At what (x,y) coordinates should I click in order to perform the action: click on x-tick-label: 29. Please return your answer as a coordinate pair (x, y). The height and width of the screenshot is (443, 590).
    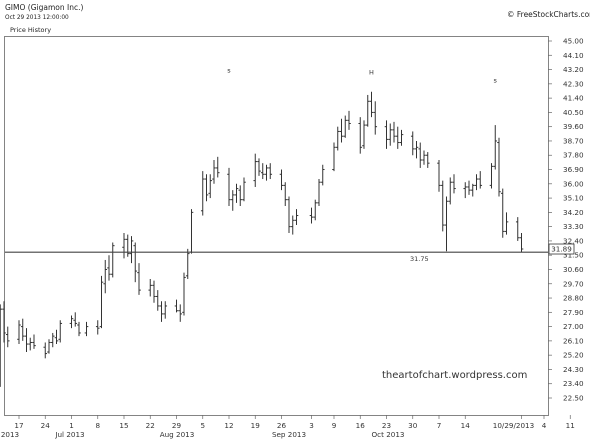
    Looking at the image, I should click on (177, 425).